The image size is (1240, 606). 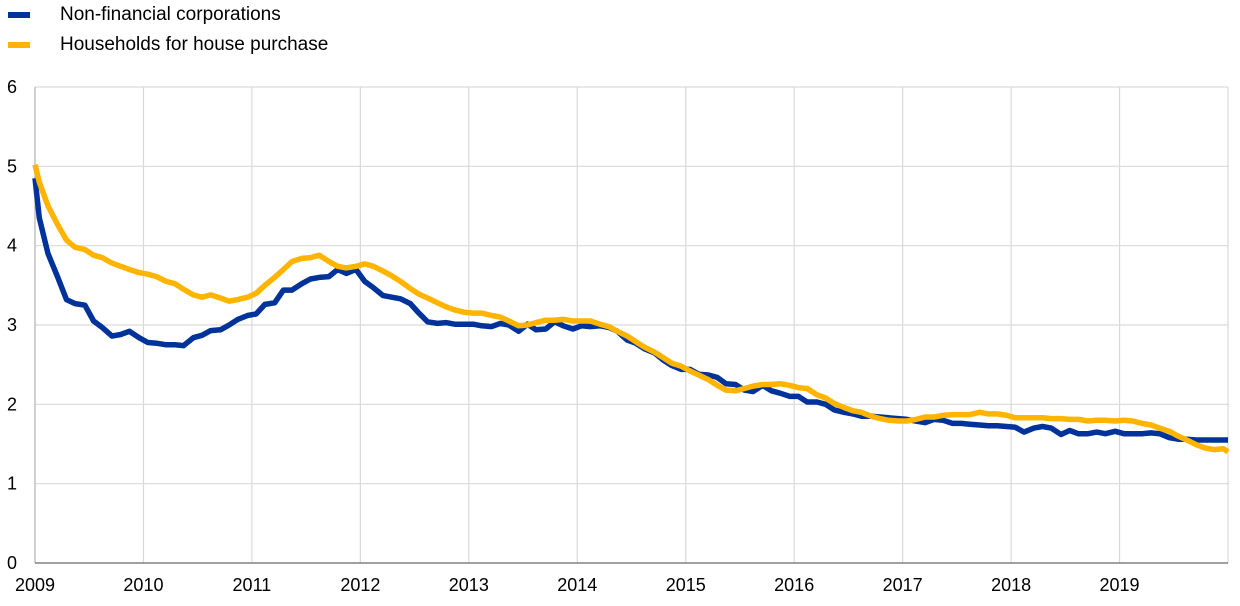 I want to click on y-tick-label: 1, so click(x=12, y=484).